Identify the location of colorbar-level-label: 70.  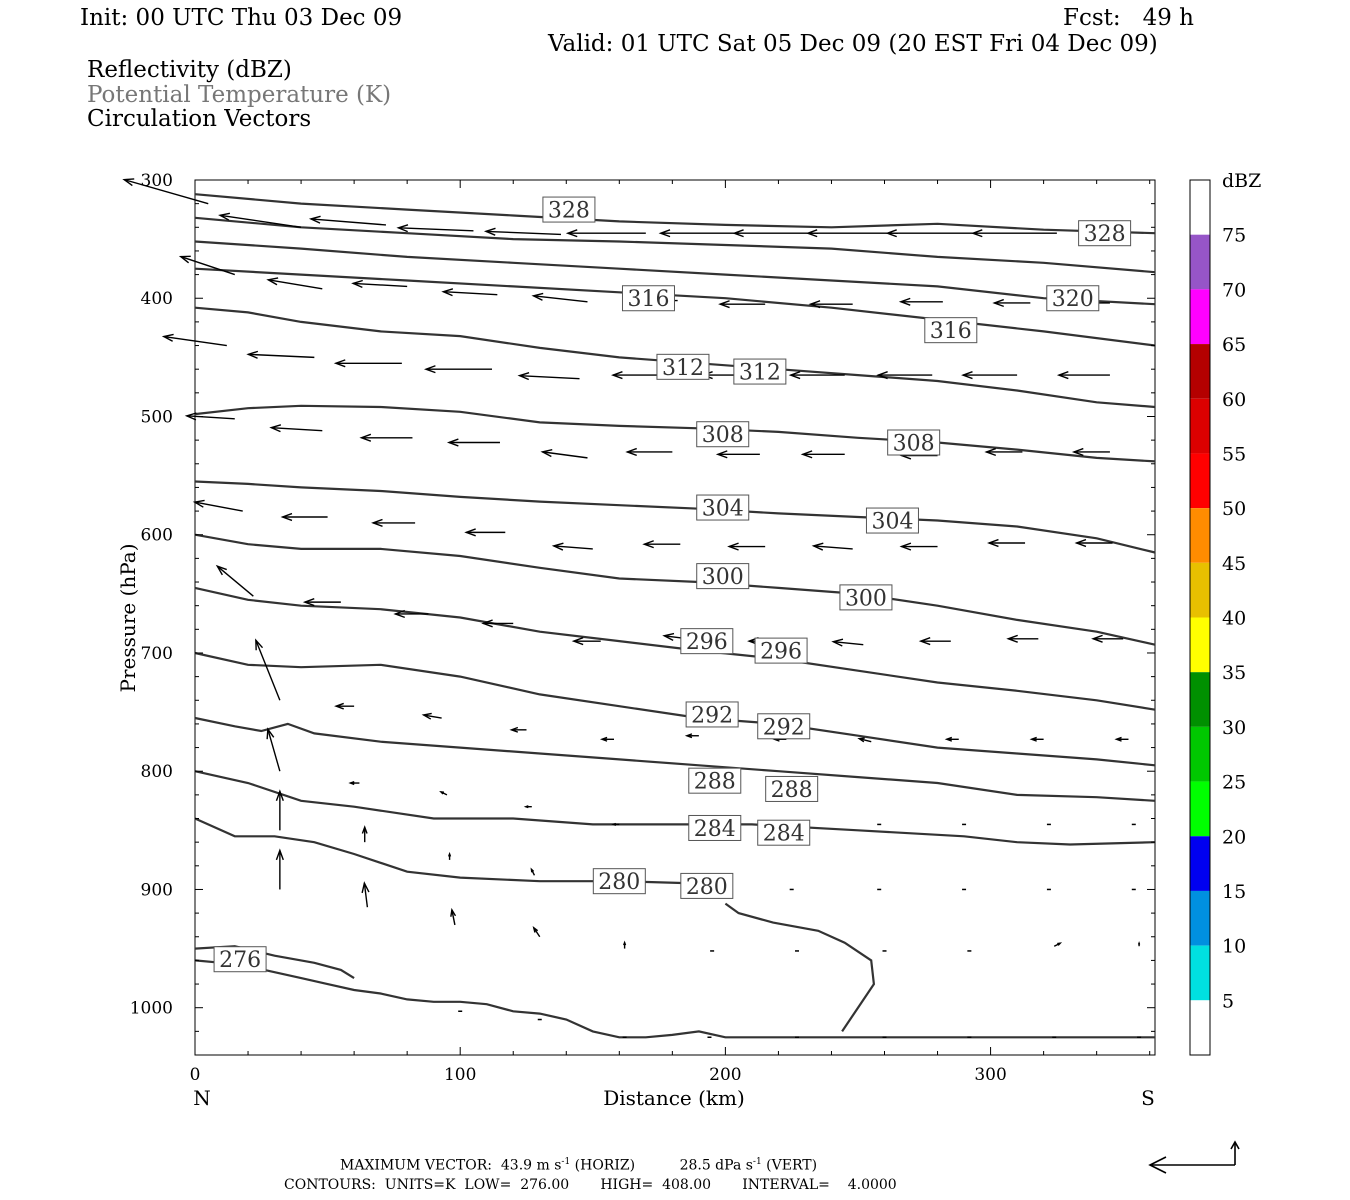
(1234, 290).